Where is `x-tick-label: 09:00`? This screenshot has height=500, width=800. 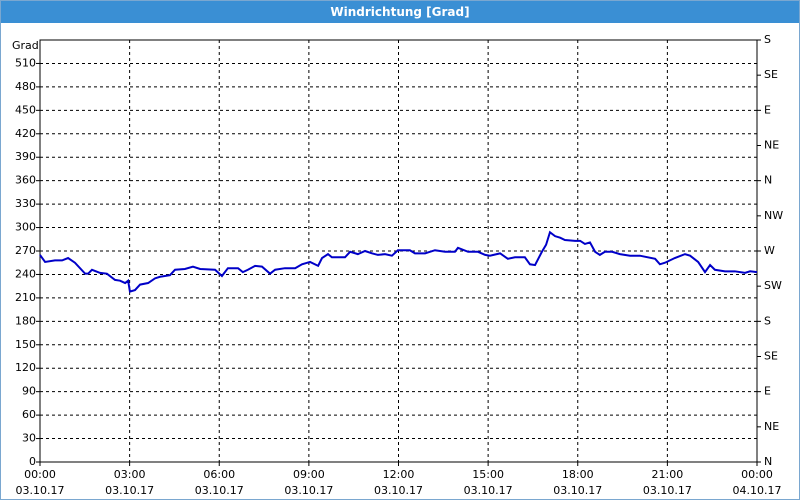
x-tick-label: 09:00 is located at coordinates (309, 474).